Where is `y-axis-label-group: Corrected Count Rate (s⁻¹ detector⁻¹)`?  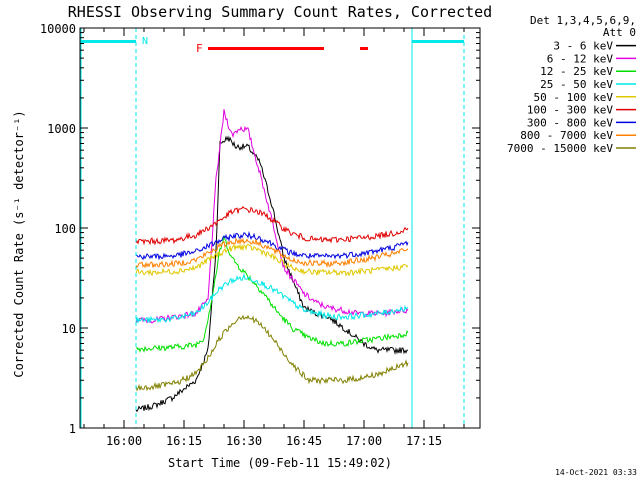
y-axis-label-group: Corrected Count Rate (s⁻¹ detector⁻¹) is located at coordinates (19, 243).